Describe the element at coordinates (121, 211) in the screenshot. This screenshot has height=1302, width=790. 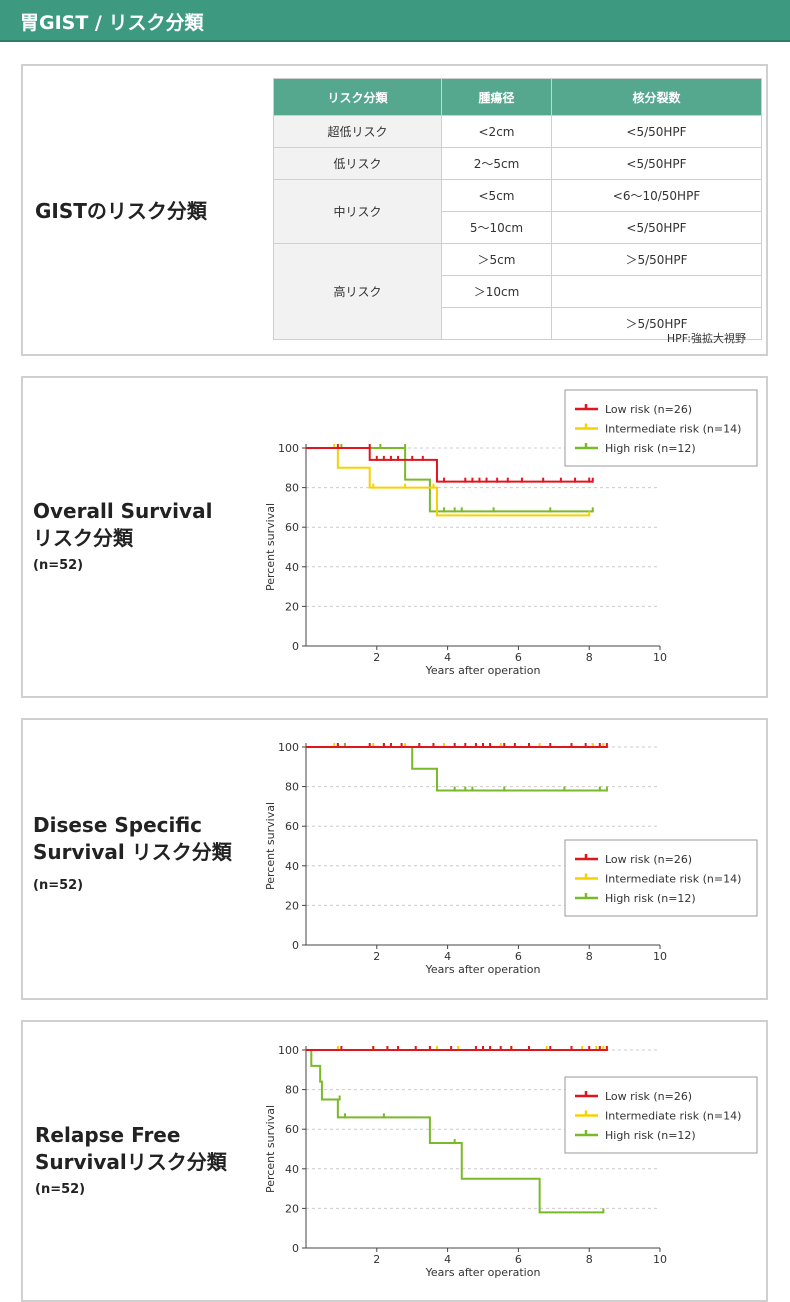
I see `risk-title: GISTのリスク分類` at that location.